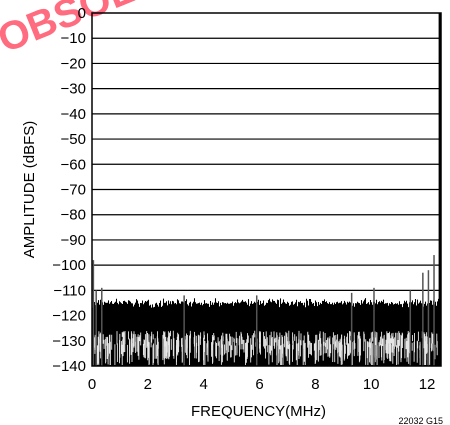 This screenshot has height=425, width=450. Describe the element at coordinates (92, 384) in the screenshot. I see `x-tick-0: 0` at that location.